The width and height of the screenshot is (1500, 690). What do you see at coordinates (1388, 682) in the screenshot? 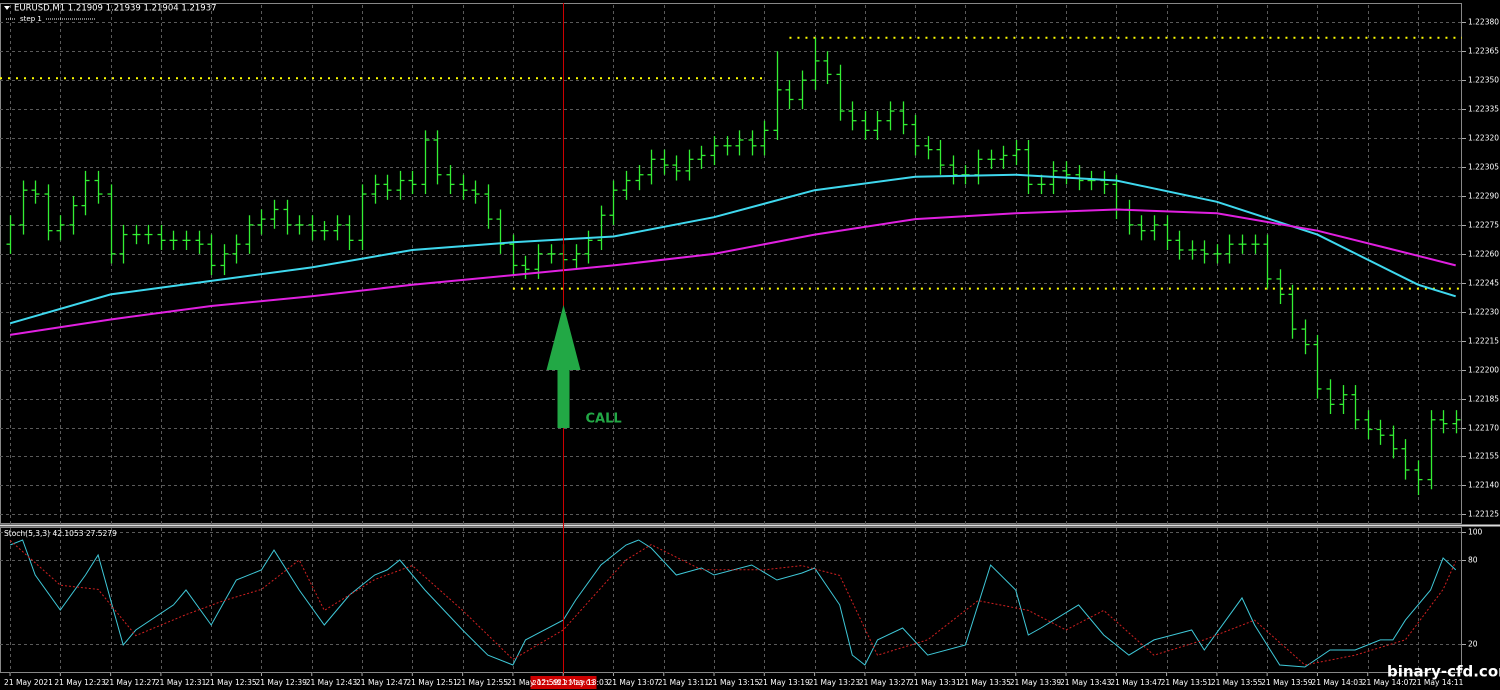
I see `x-tick-label: 21 May 14:07` at bounding box center [1388, 682].